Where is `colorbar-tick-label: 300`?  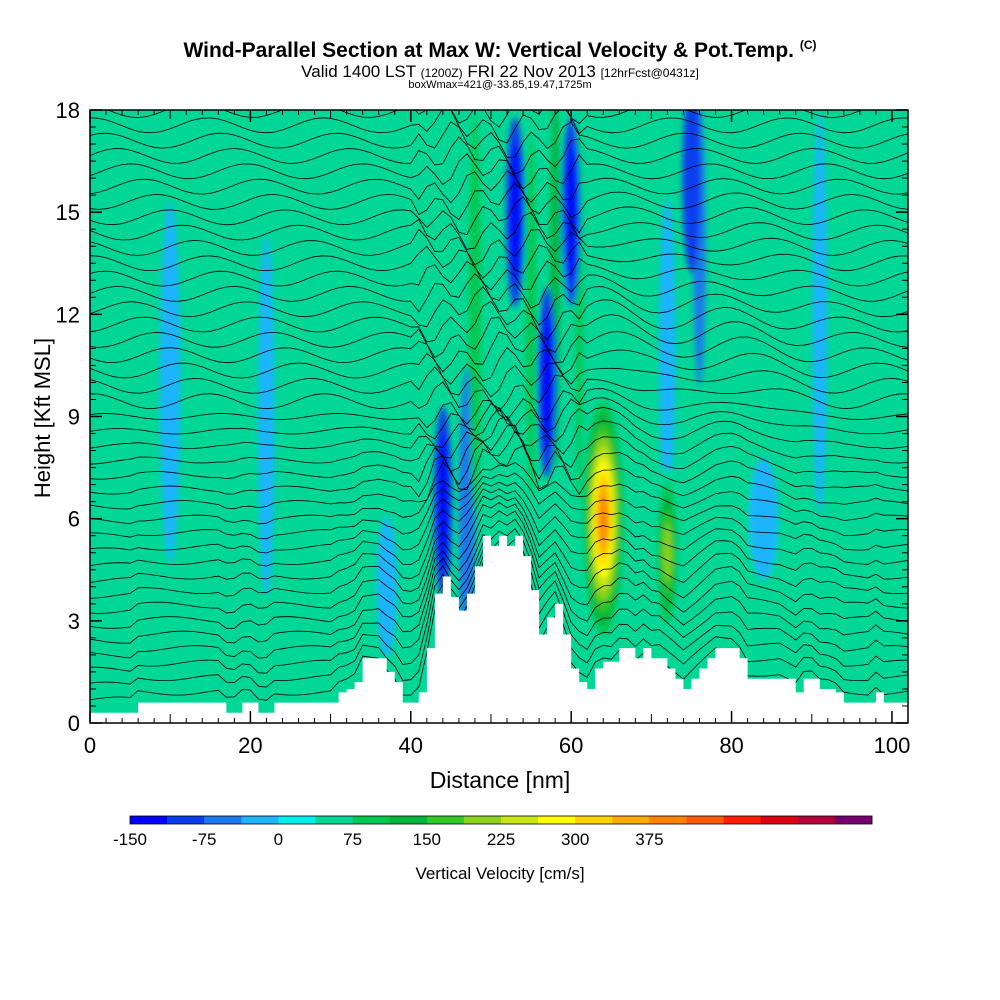
colorbar-tick-label: 300 is located at coordinates (575, 839).